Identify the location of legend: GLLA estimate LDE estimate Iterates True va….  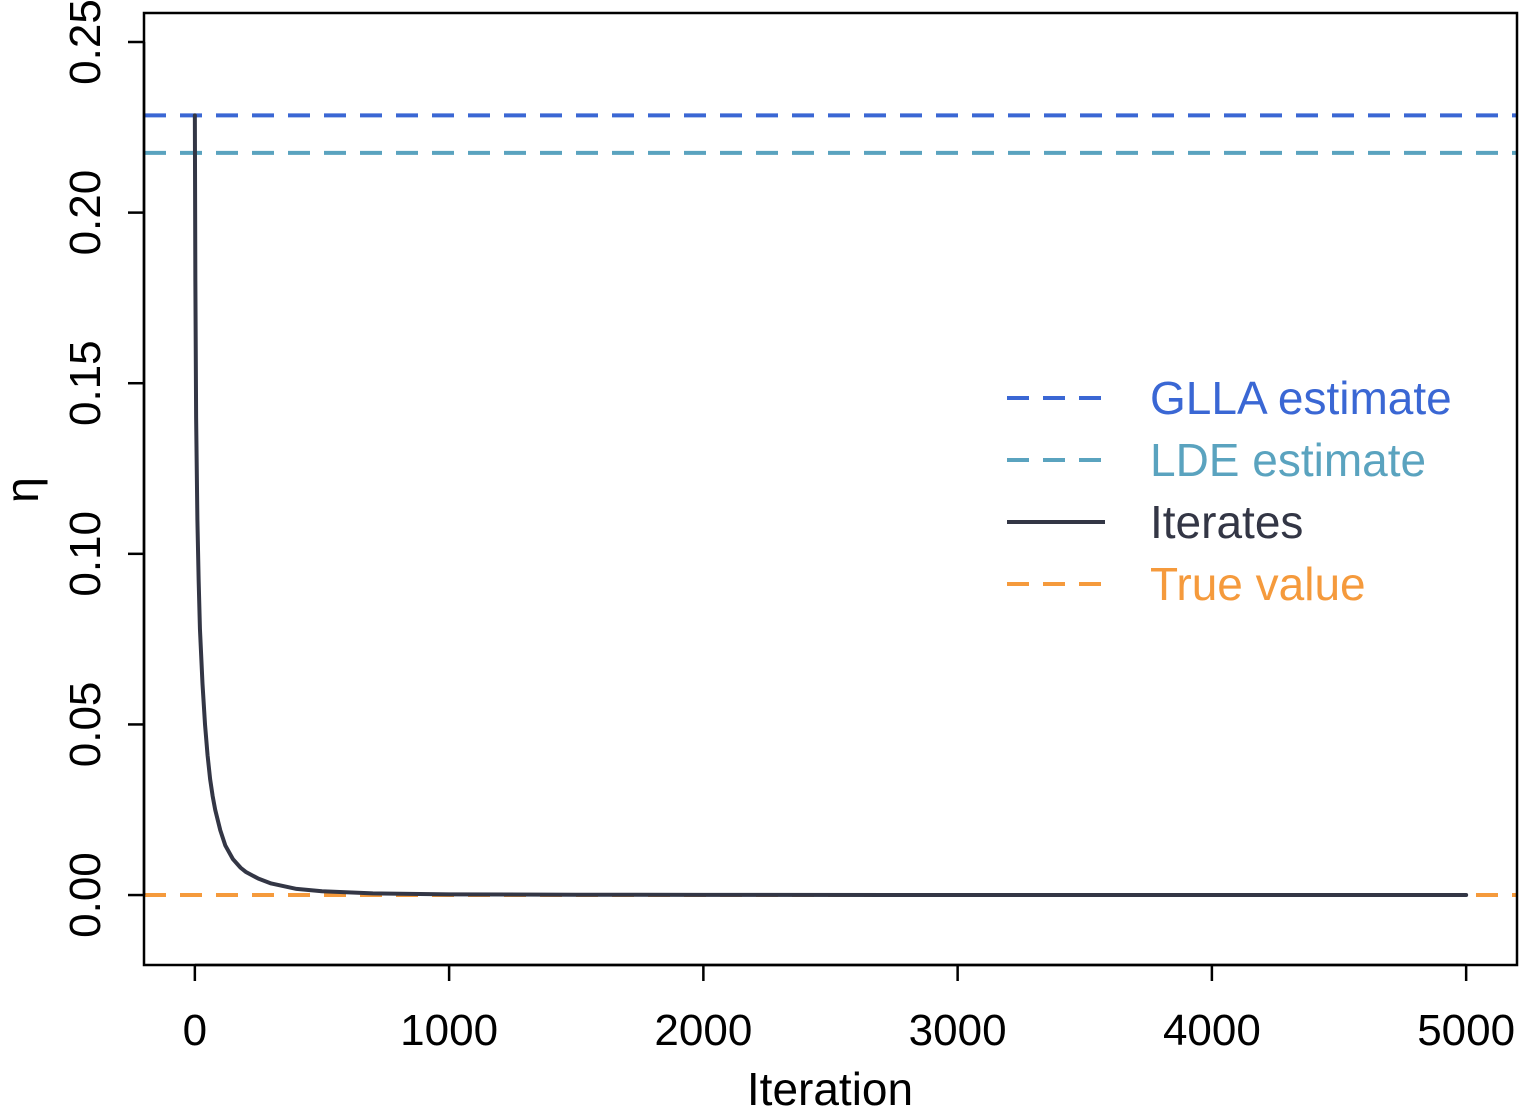
(1229, 491).